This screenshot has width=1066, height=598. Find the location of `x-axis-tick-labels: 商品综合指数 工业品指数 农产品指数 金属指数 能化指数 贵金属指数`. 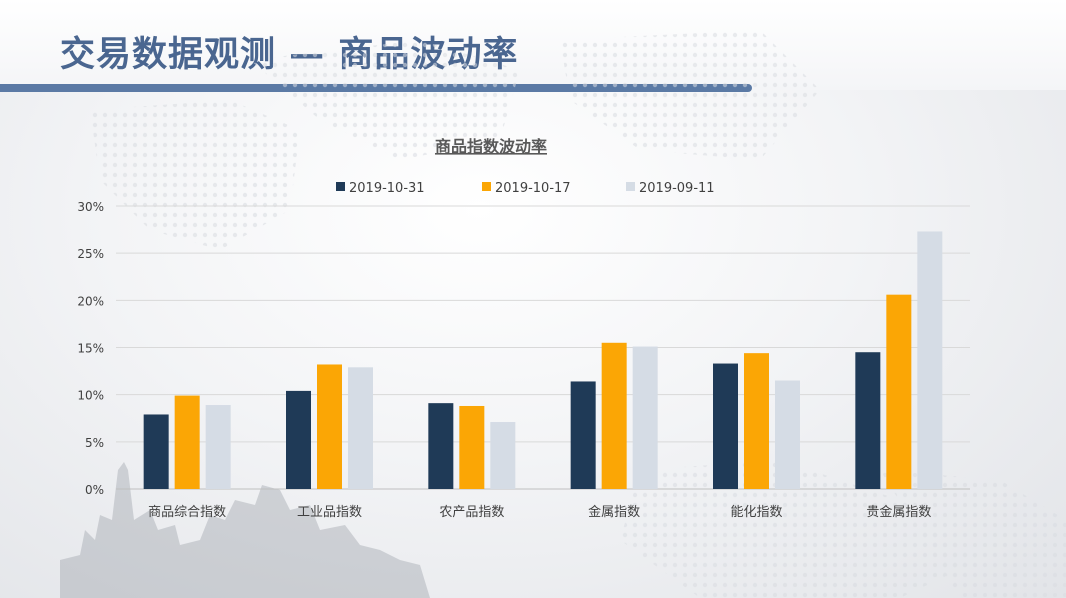

x-axis-tick-labels: 商品综合指数 工业品指数 农产品指数 金属指数 能化指数 贵金属指数 is located at coordinates (539, 512).